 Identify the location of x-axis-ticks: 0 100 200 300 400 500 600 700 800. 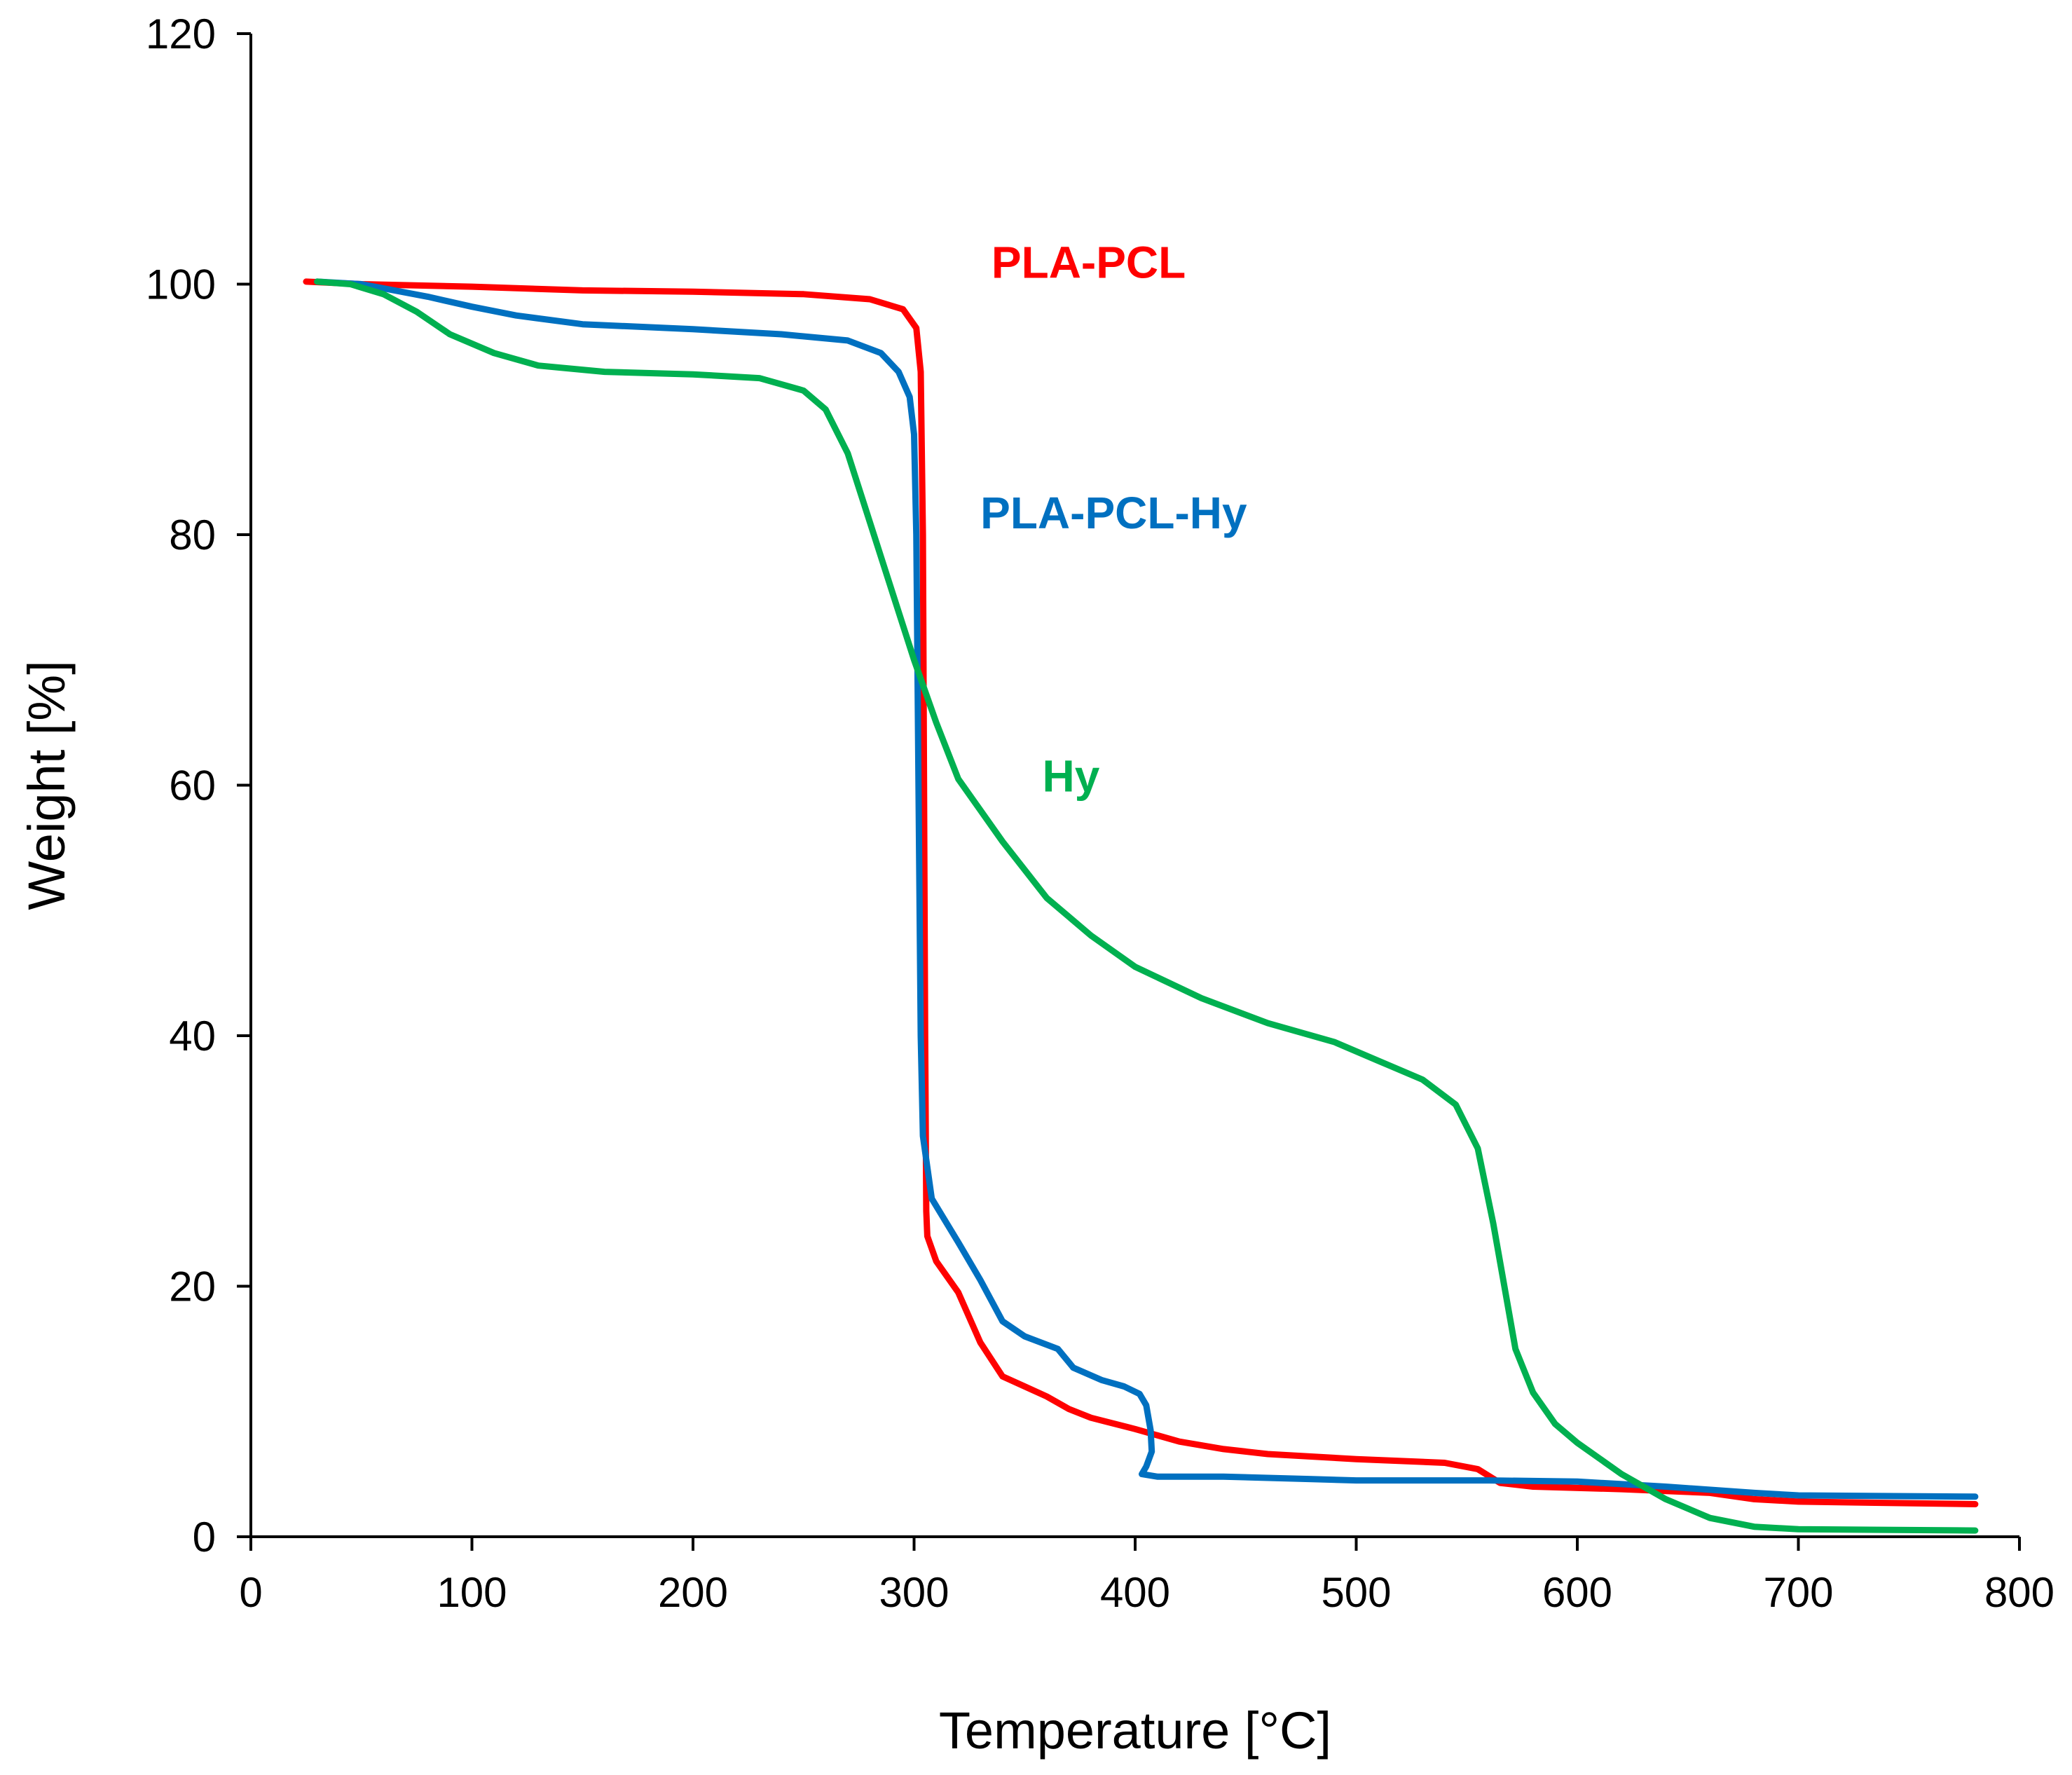
(1146, 1576).